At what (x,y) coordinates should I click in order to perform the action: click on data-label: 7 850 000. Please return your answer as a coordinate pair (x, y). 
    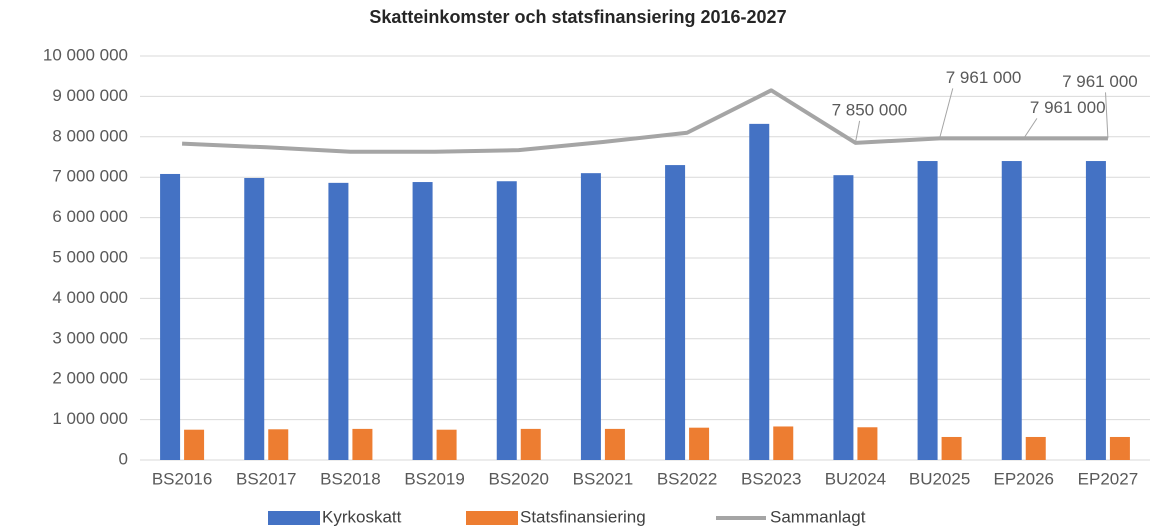
    Looking at the image, I should click on (870, 109).